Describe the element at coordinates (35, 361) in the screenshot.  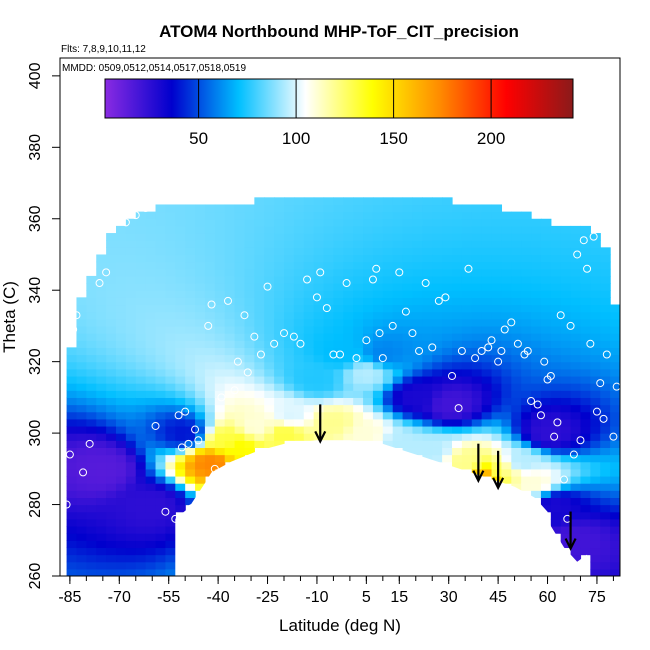
I see `y-tick-label: 320` at that location.